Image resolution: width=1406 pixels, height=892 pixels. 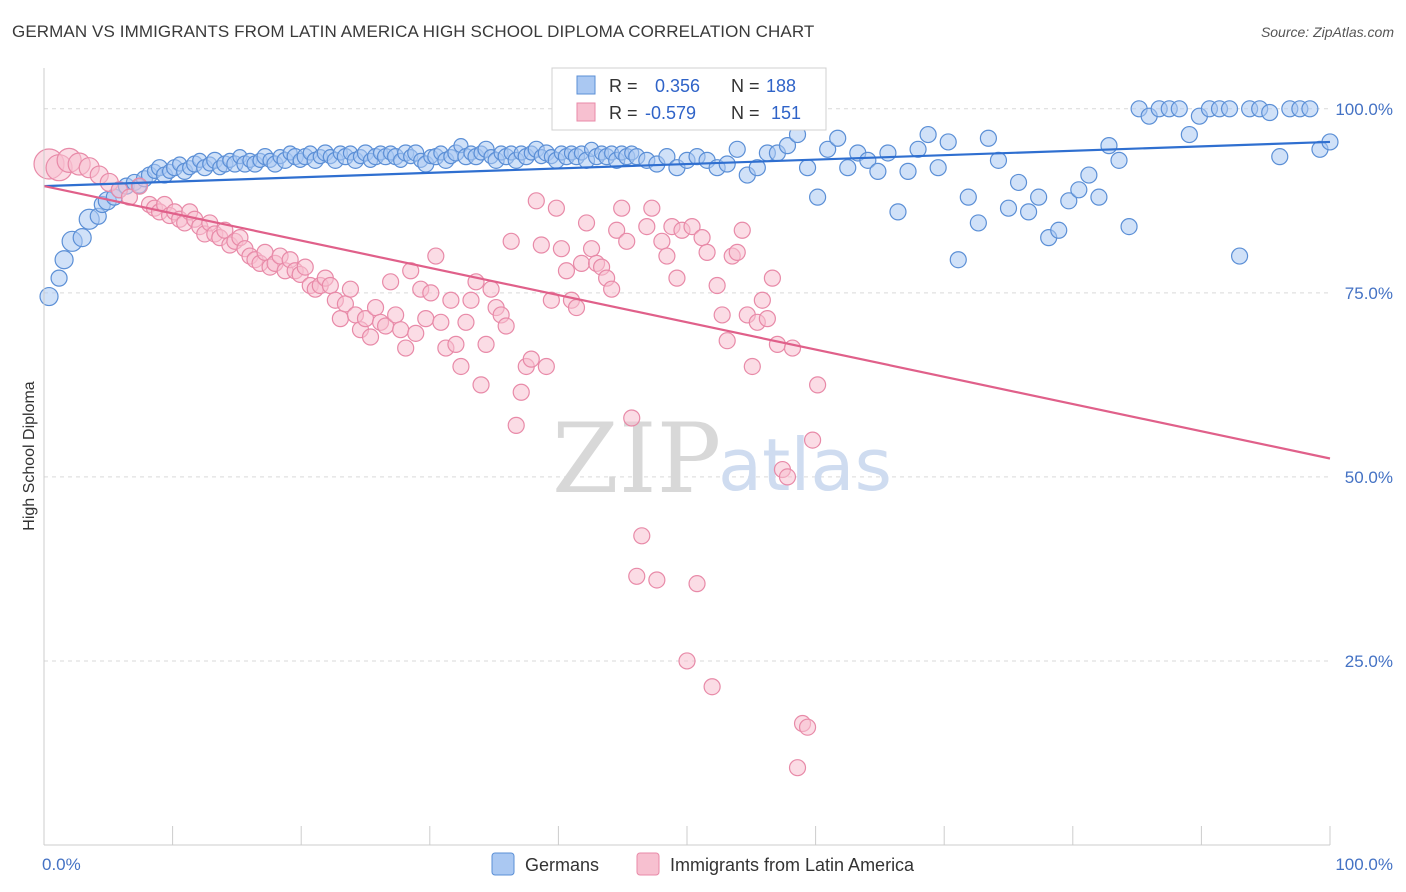 I want to click on y-tick-label-2: 50.0%, so click(x=1369, y=477).